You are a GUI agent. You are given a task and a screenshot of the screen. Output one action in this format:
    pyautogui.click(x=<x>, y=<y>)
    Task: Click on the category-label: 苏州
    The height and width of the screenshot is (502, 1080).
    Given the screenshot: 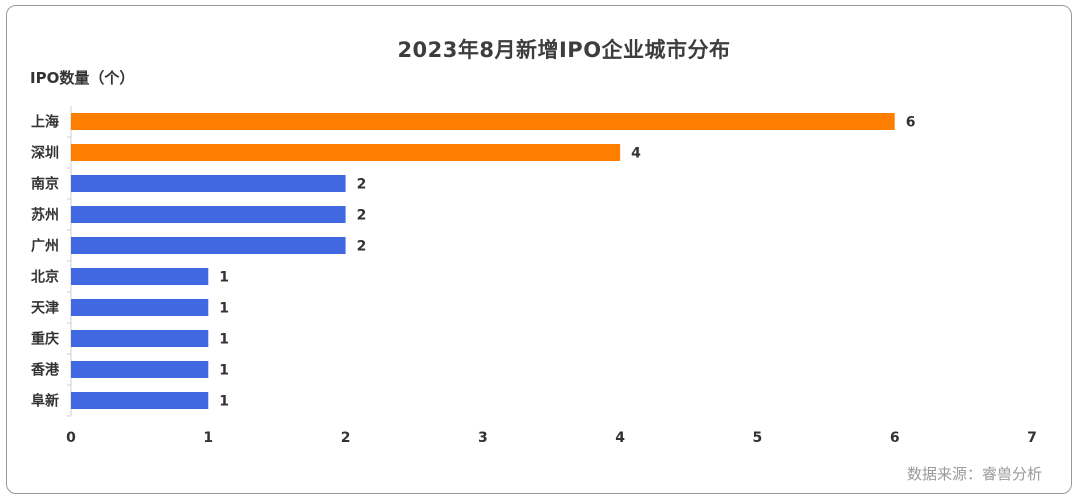 What is the action you would take?
    pyautogui.click(x=45, y=215)
    